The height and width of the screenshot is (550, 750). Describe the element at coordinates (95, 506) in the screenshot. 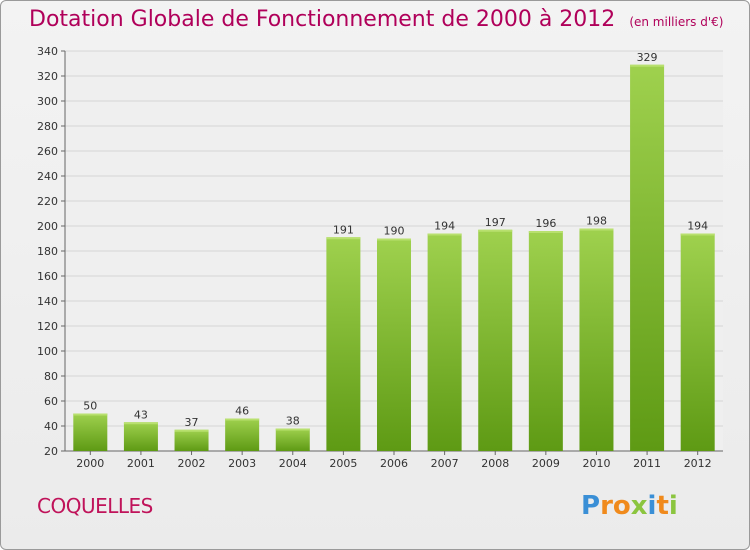

I see `commune-name: COQUELLES` at that location.